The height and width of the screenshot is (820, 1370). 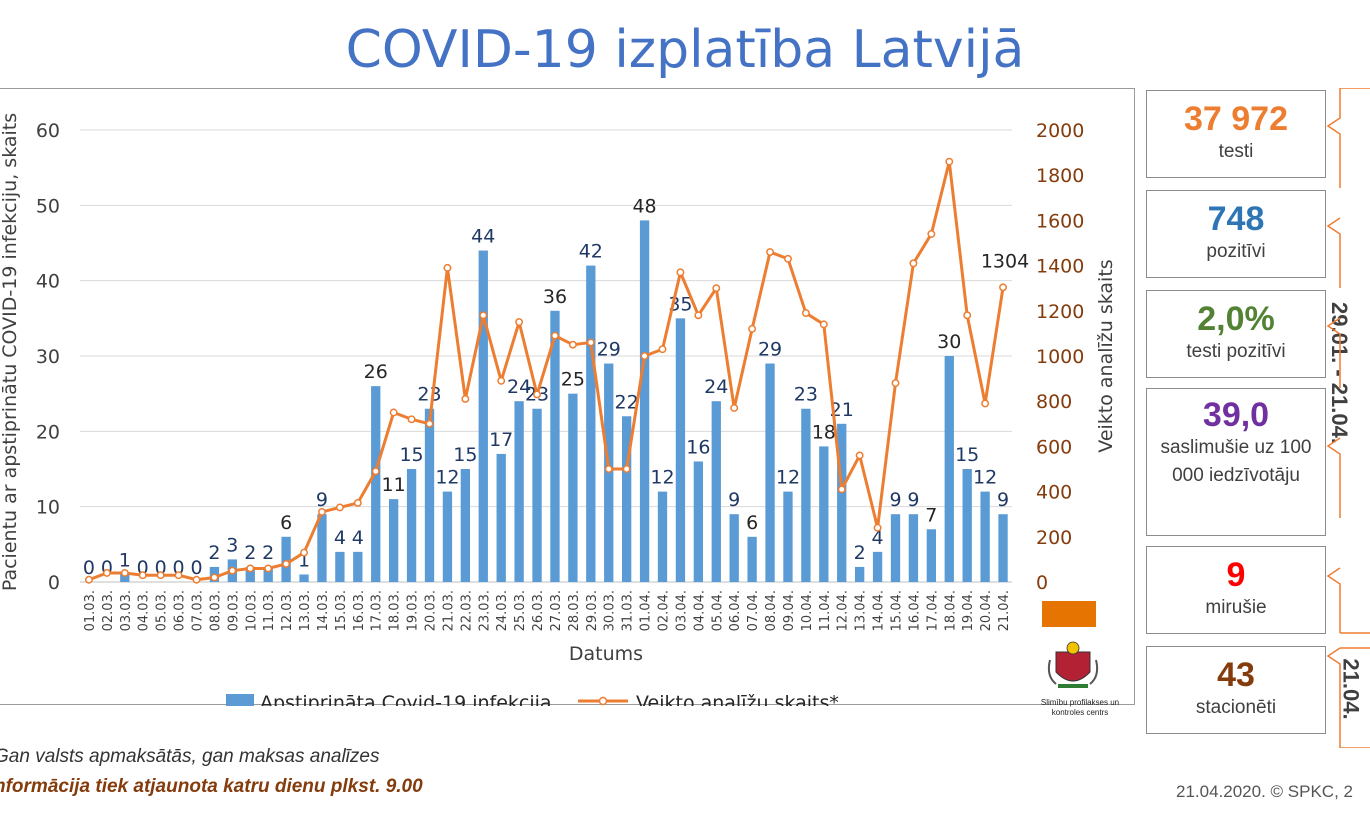 I want to click on x-tick-label: 05.03., so click(x=162, y=610).